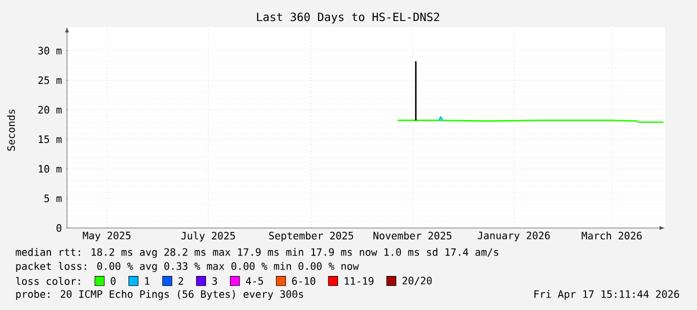  What do you see at coordinates (11, 130) in the screenshot?
I see `y-axis-title: Seconds` at bounding box center [11, 130].